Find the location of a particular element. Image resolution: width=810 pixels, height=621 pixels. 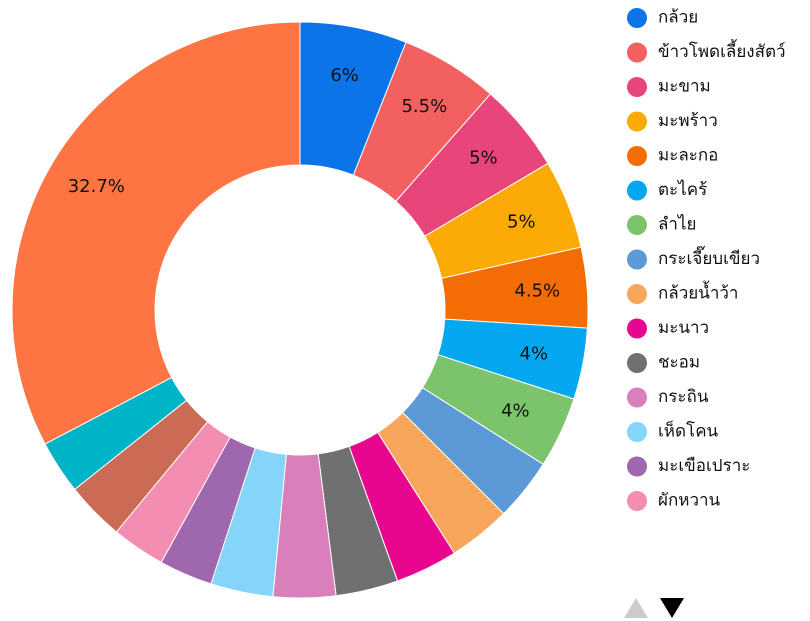

legend-label: ตะไคร้ is located at coordinates (682, 189).